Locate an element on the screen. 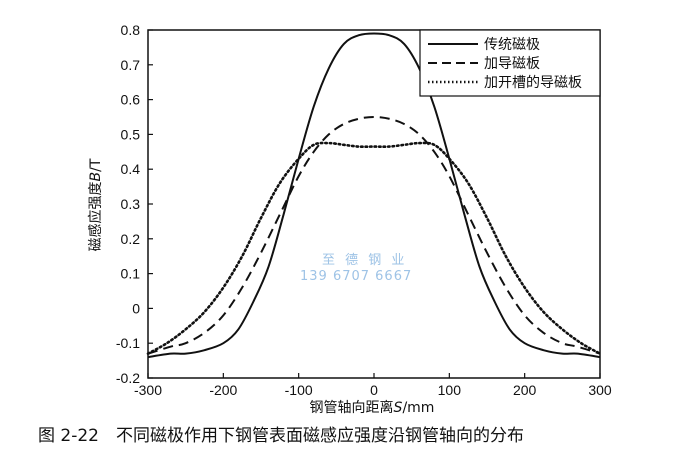  y-axis-label: 磁感应强度B/T is located at coordinates (95, 204).